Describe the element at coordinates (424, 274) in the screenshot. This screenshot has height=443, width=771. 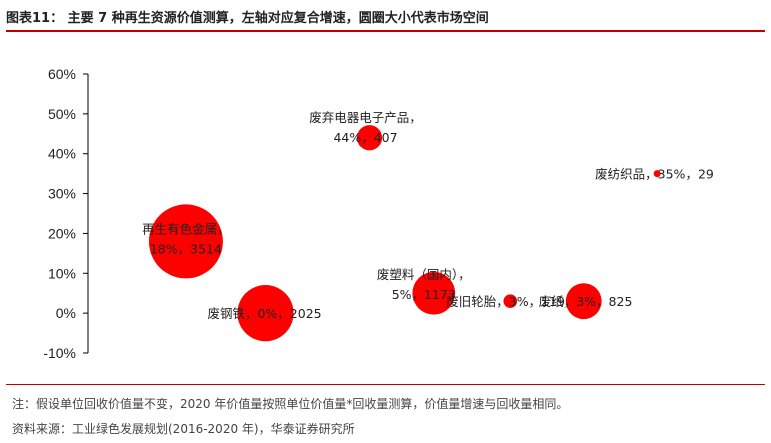
I see `bubble-label: 废塑料（国内），` at that location.